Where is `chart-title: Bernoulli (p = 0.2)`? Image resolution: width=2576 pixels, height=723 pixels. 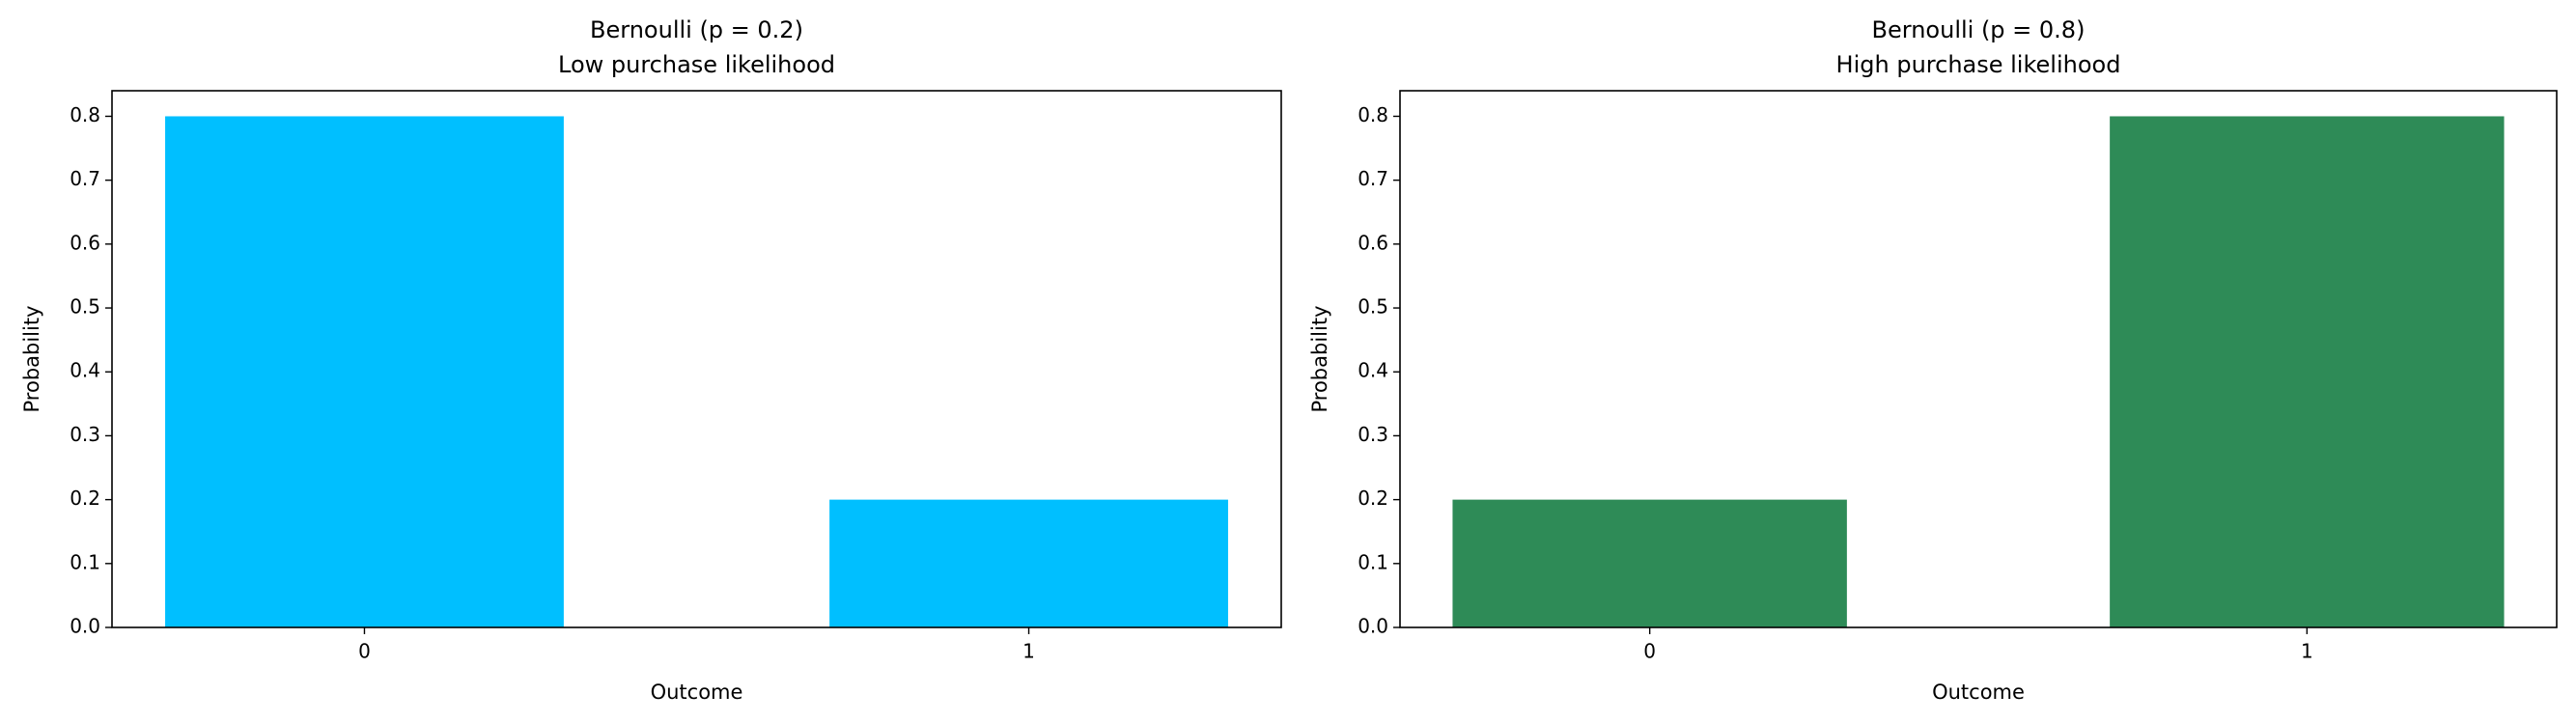 chart-title: Bernoulli (p = 0.2) is located at coordinates (697, 30).